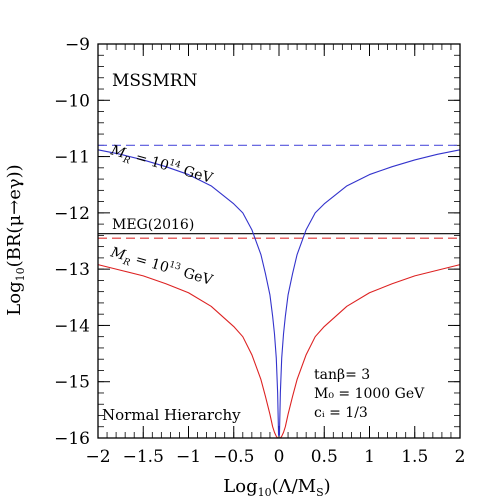  What do you see at coordinates (72, 439) in the screenshot?
I see `y-tick-label: −16` at bounding box center [72, 439].